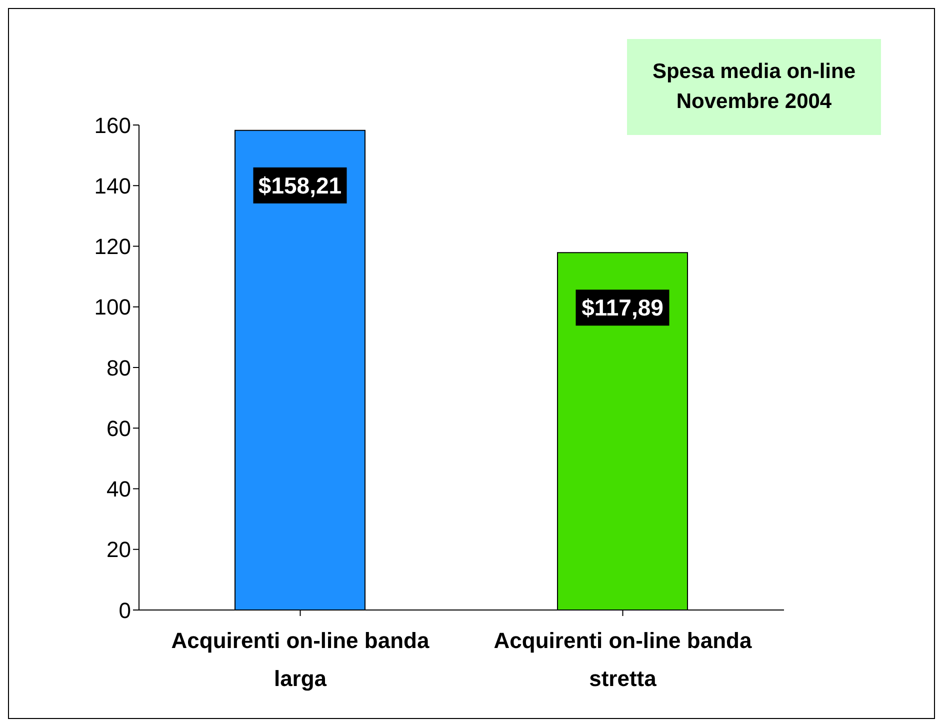 Image resolution: width=943 pixels, height=727 pixels. What do you see at coordinates (300, 185) in the screenshot?
I see `data-label: $158,21` at bounding box center [300, 185].